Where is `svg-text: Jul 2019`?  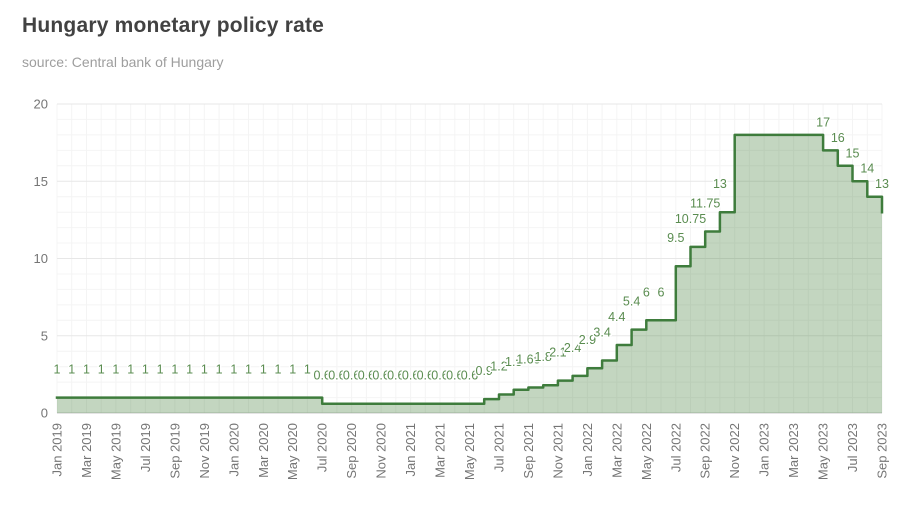
svg-text: Jul 2019 is located at coordinates (145, 447).